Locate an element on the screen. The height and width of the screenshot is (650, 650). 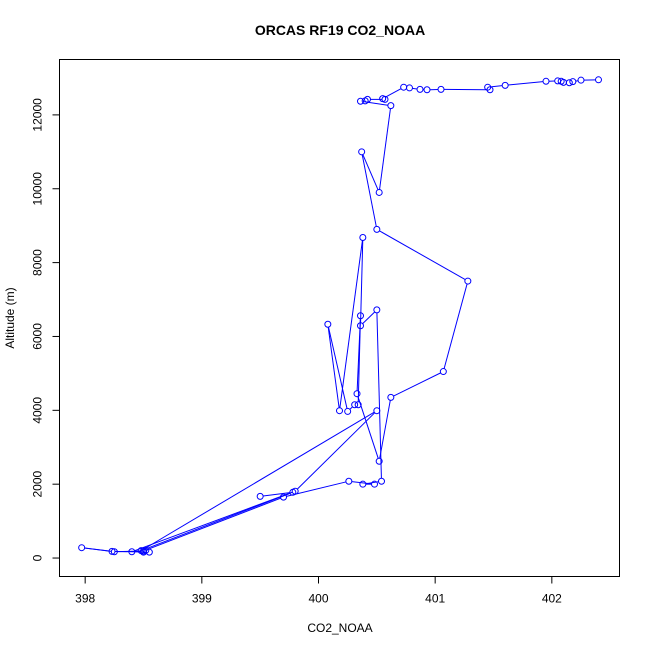
y-tick-label-1: 2000 is located at coordinates (38, 484).